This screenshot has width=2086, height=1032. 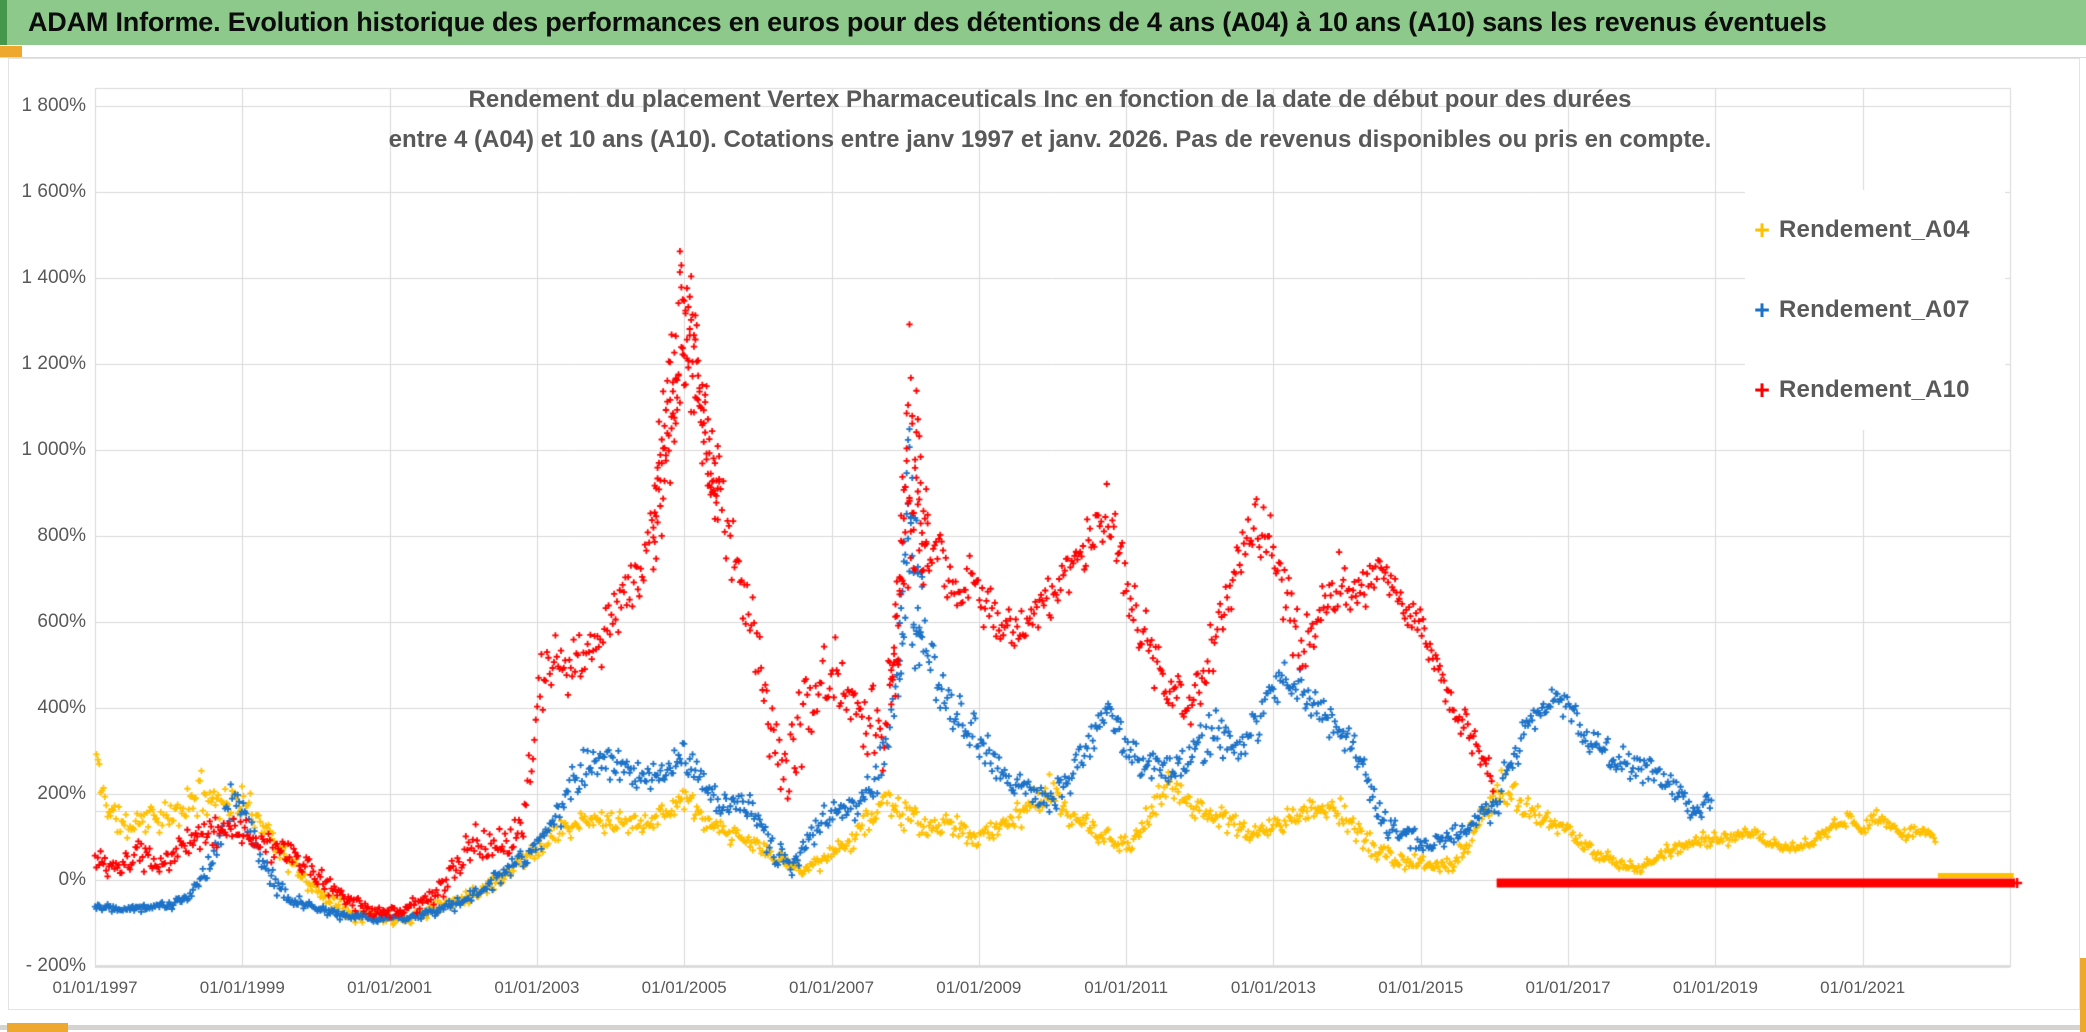 I want to click on x-axis-tick-label: 01/01/2021, so click(x=1863, y=987).